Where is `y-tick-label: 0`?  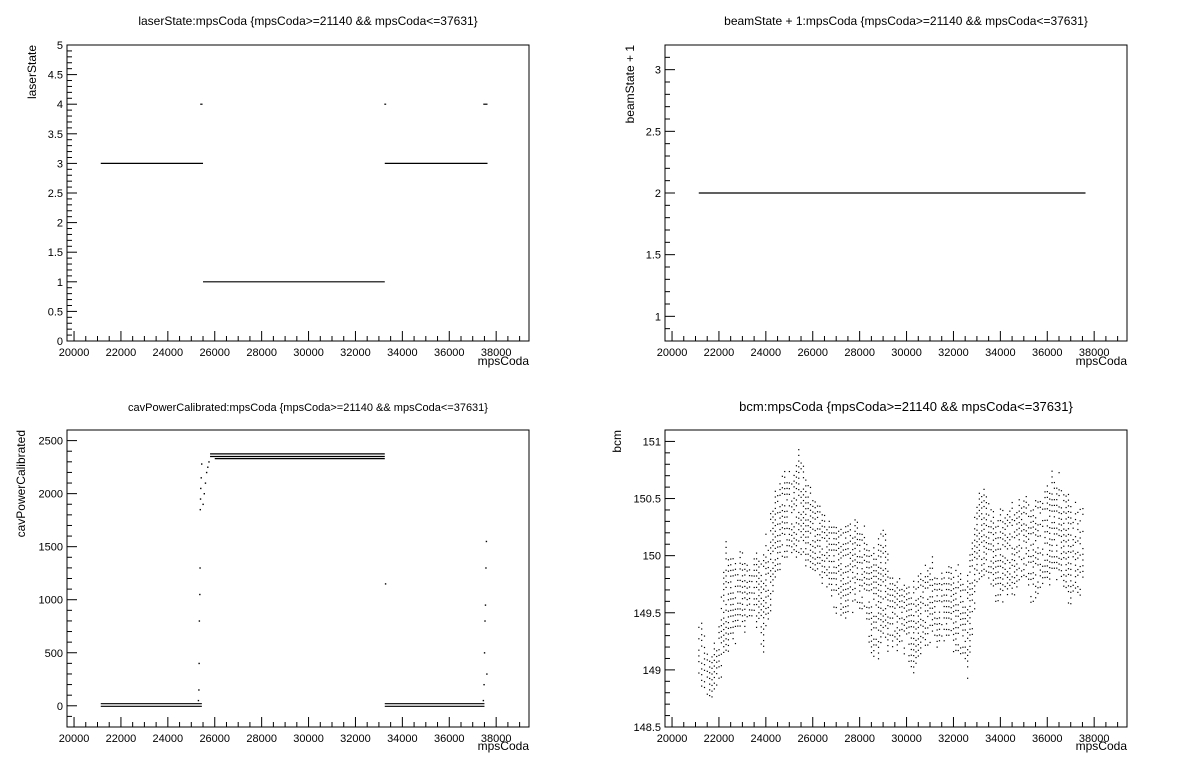 y-tick-label: 0 is located at coordinates (60, 707).